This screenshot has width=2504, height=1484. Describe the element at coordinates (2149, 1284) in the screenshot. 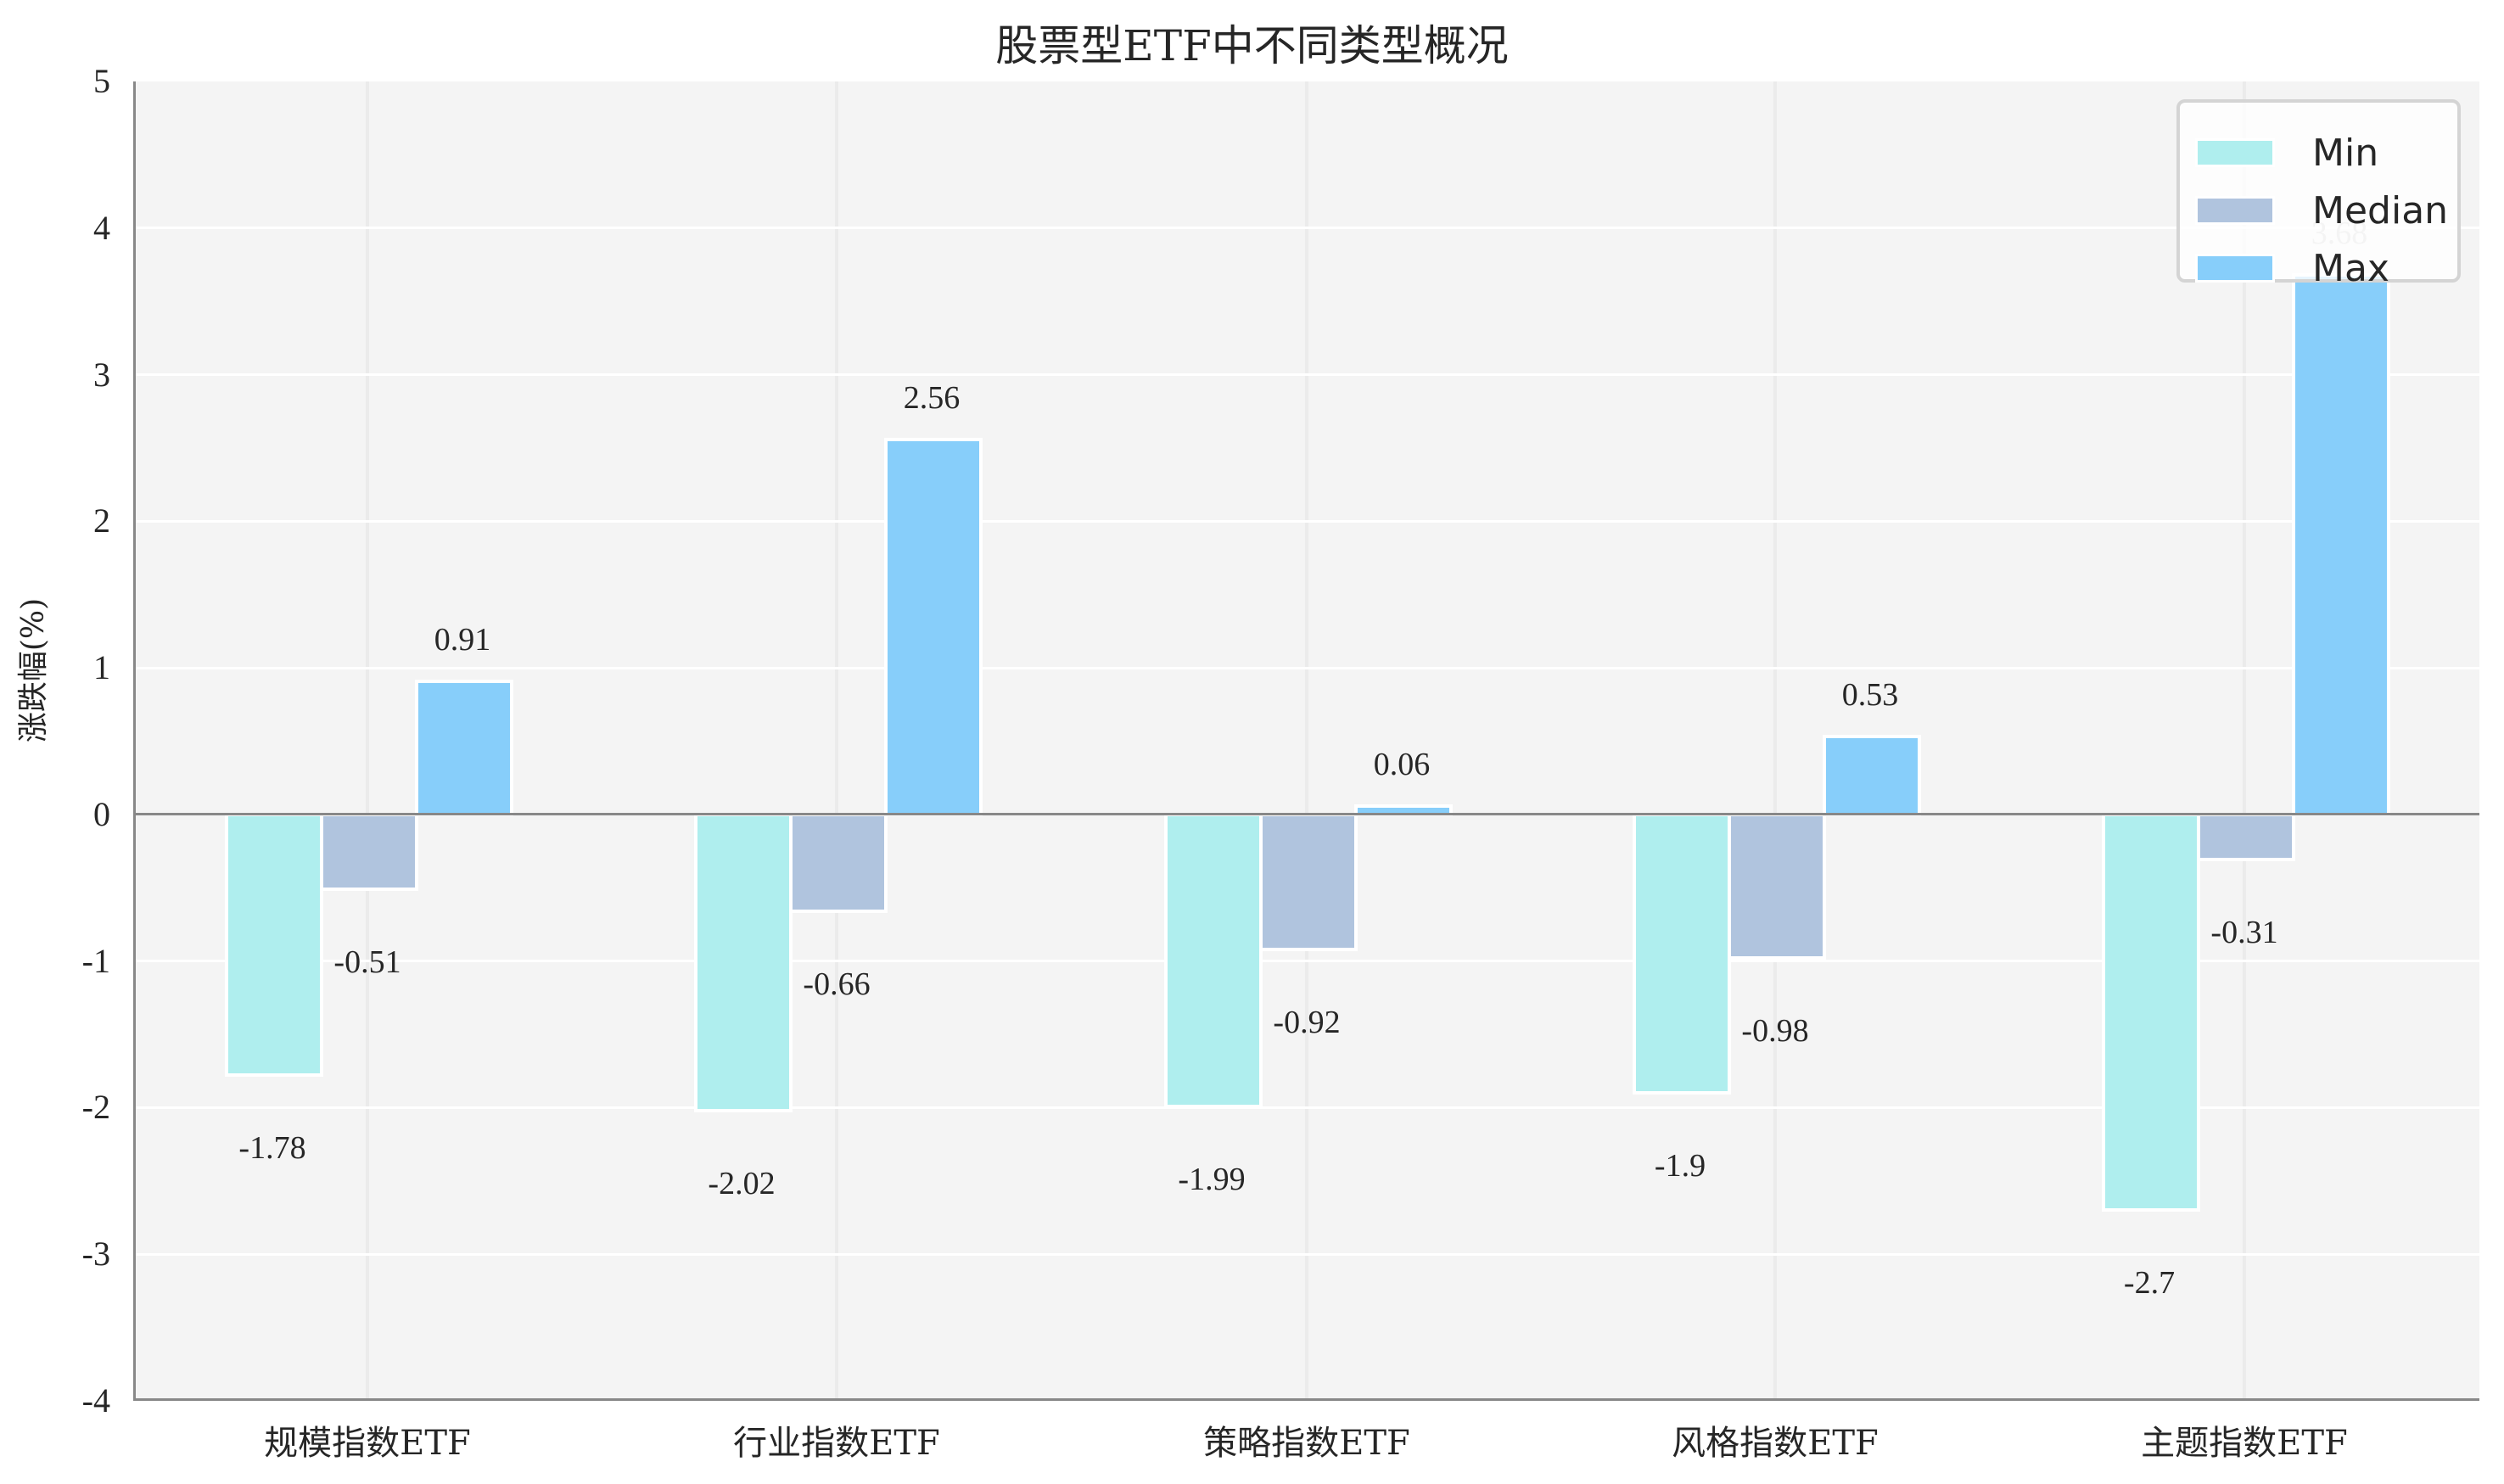

I see `value-label-min: -2.7` at that location.